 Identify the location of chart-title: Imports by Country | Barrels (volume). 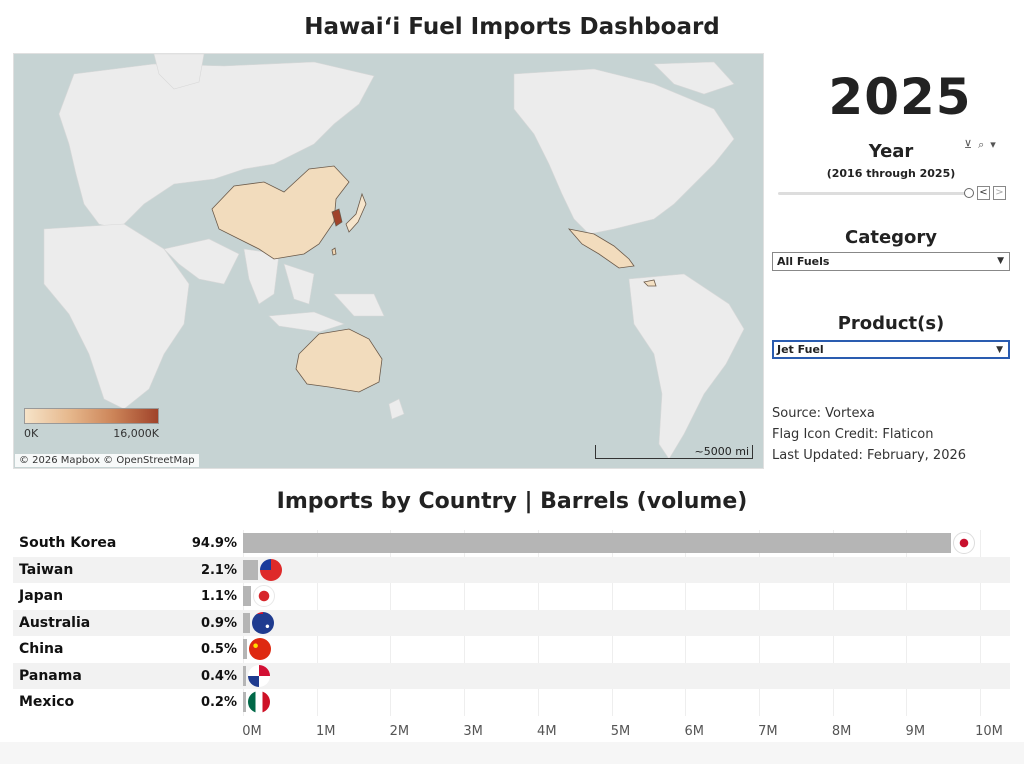
(512, 501).